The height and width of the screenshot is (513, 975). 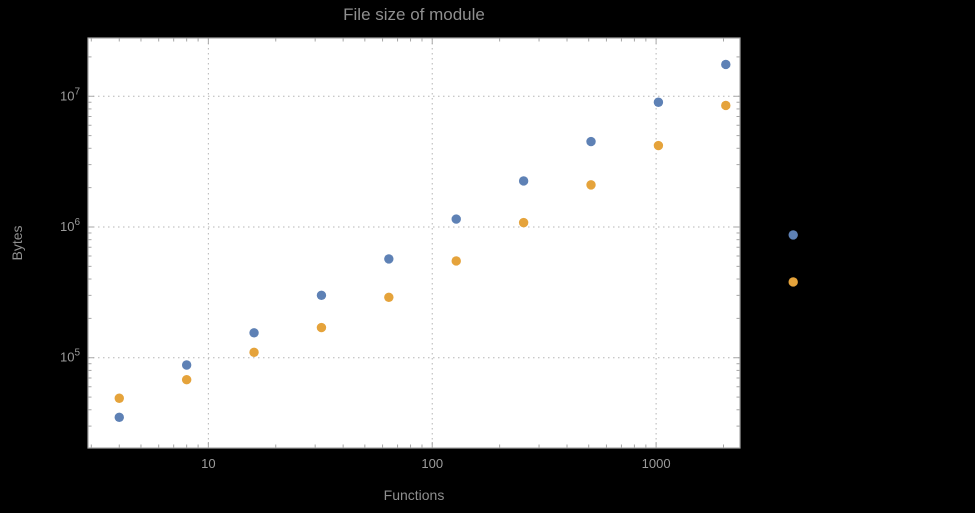 I want to click on x-tick-label: 1000, so click(x=656, y=463).